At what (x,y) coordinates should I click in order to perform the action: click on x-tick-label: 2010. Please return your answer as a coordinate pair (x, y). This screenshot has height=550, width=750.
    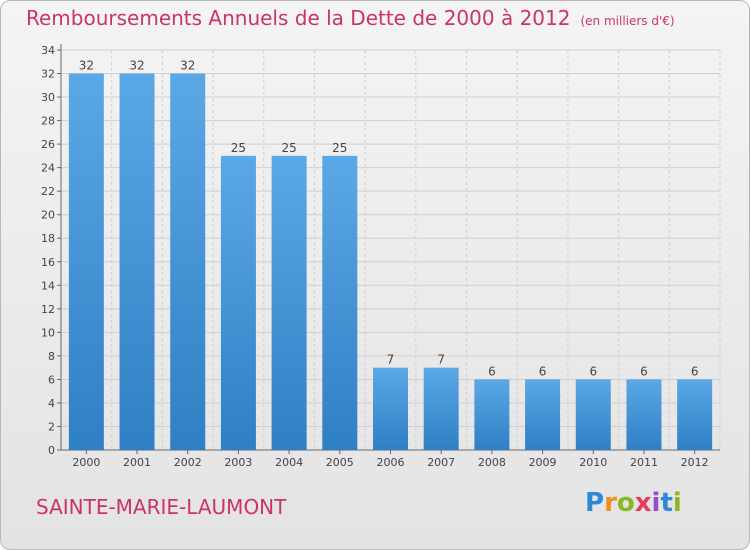
    Looking at the image, I should click on (593, 462).